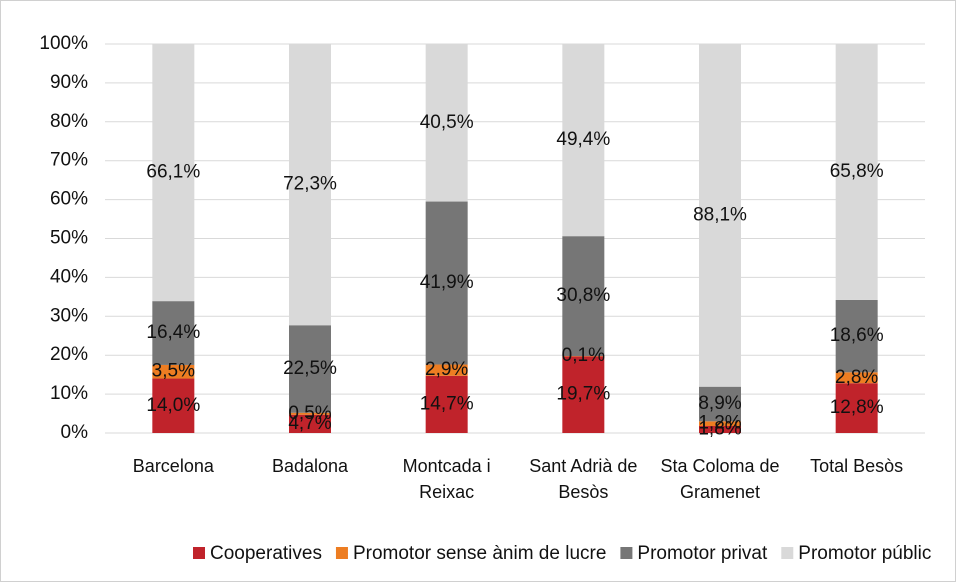  I want to click on x-tick-label-box: Badalona, so click(310, 466).